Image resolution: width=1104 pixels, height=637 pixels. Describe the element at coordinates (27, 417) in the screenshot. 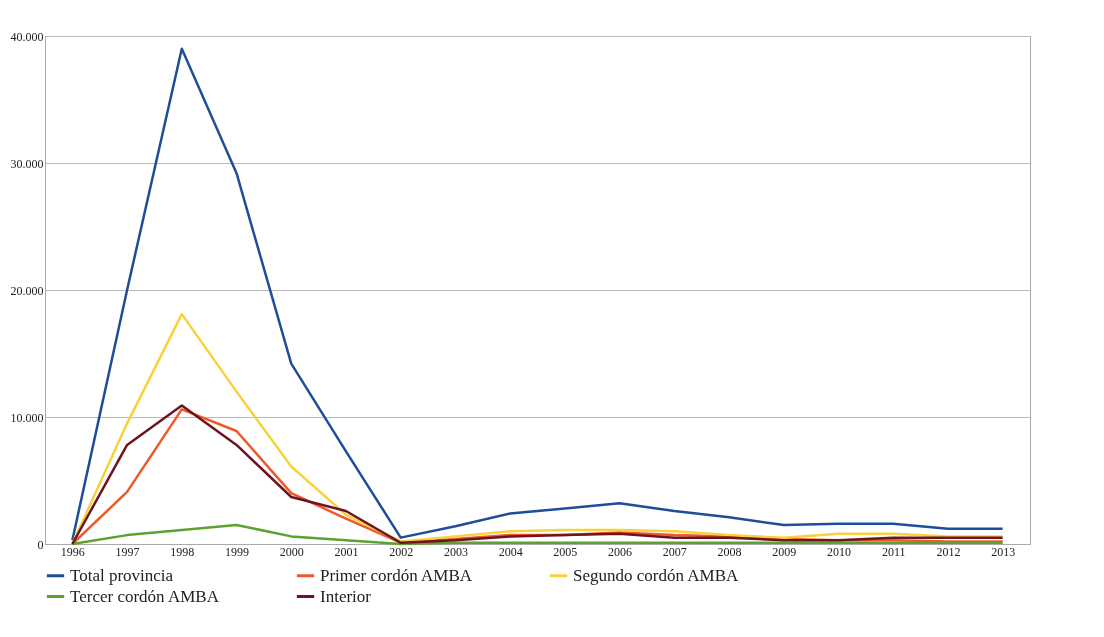

I see `y-tick-label: 10.000` at that location.